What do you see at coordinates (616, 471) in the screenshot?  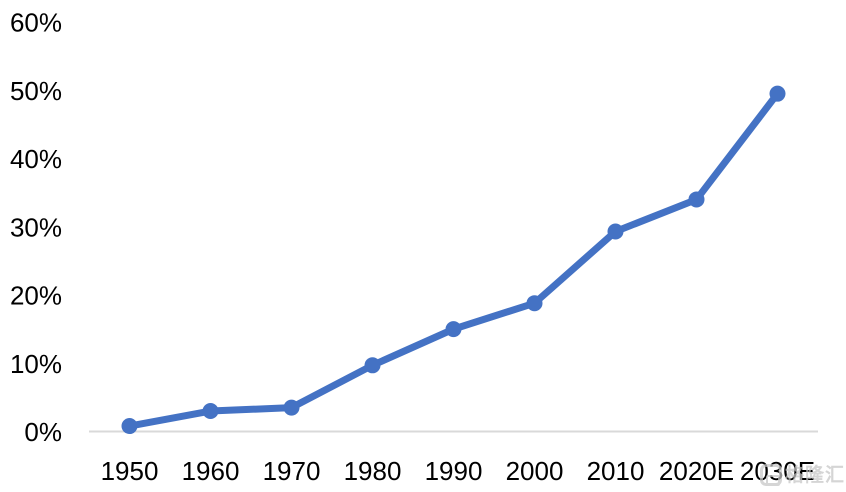 I see `x-axis-tick-label: 2010` at bounding box center [616, 471].